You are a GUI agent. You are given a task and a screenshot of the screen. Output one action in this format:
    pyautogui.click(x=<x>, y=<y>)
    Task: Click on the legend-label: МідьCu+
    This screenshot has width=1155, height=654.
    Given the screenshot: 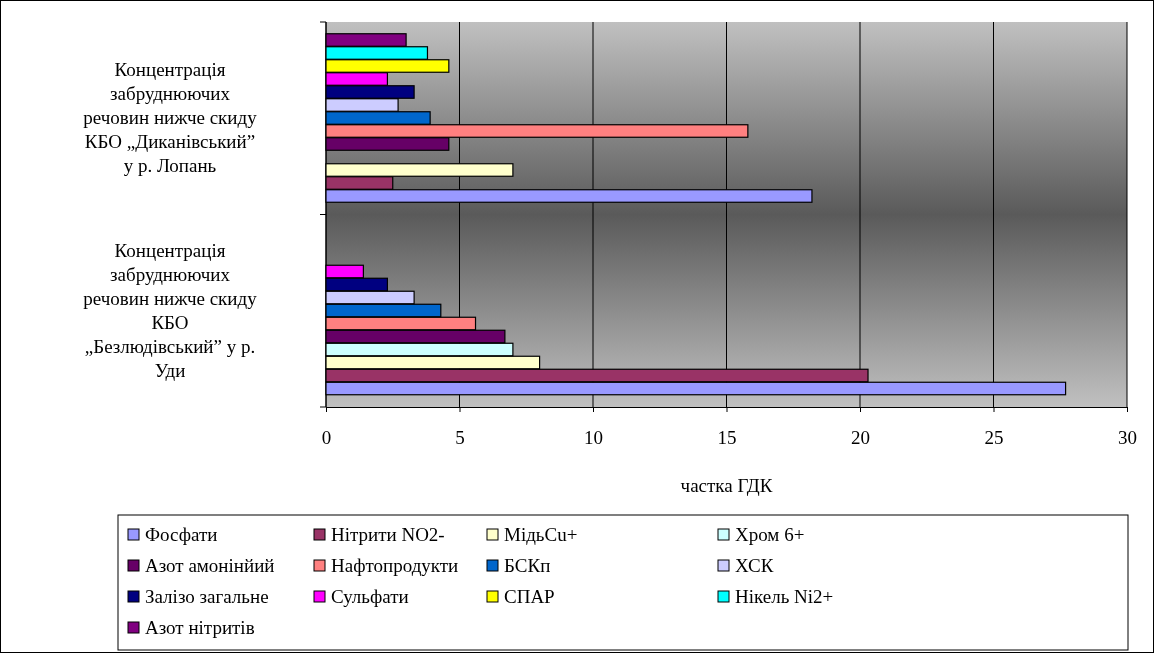 What is the action you would take?
    pyautogui.click(x=541, y=534)
    